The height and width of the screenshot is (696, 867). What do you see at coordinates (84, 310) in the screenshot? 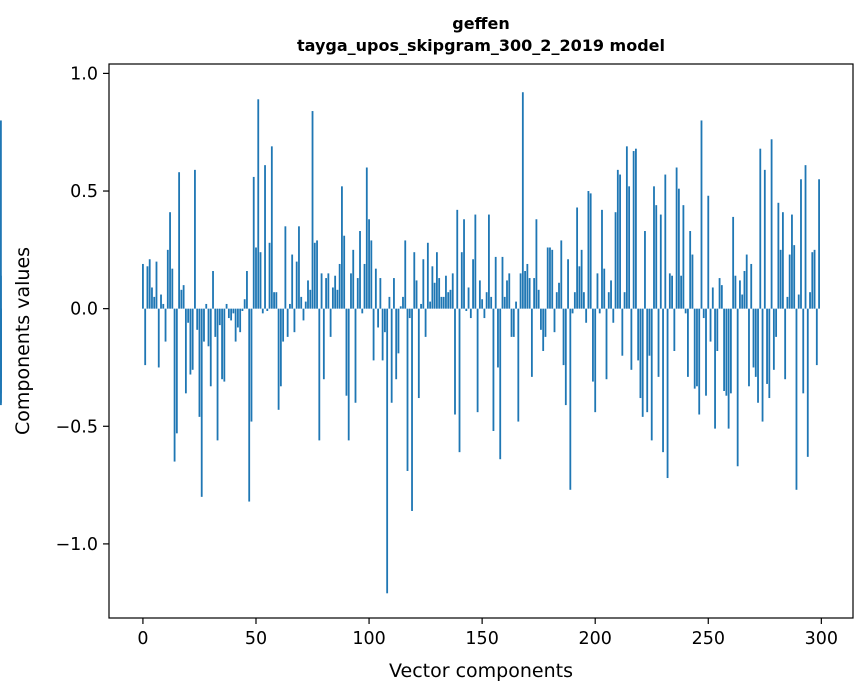
I see `y-tick-label: 0.0` at bounding box center [84, 310].